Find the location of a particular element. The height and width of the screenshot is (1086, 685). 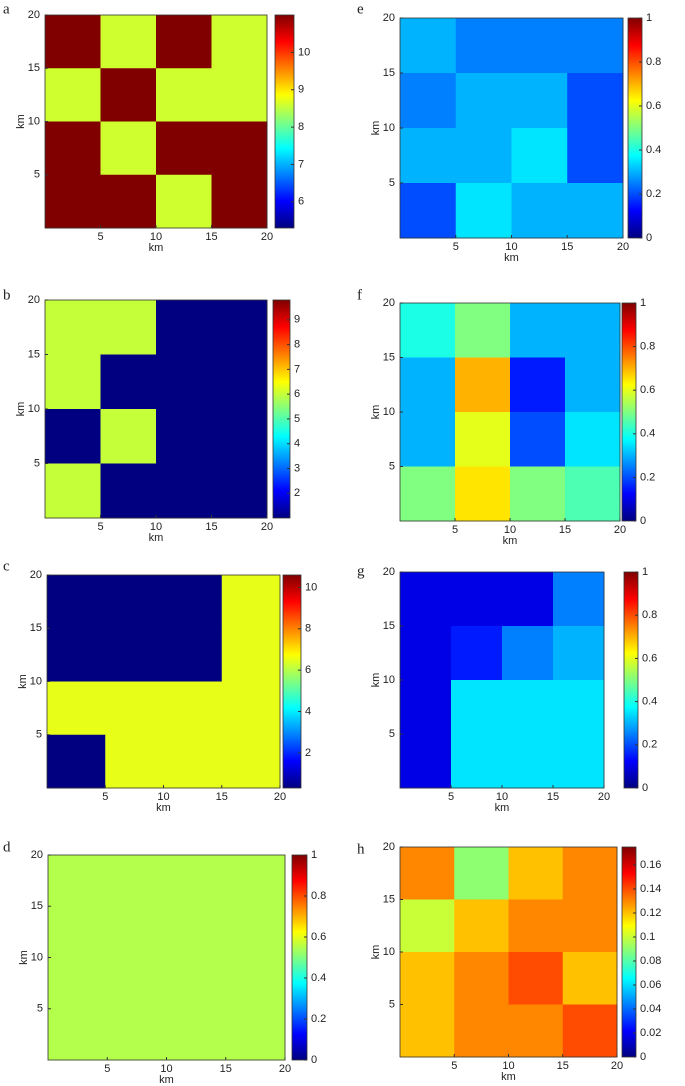

colorbar-tick-label: 9 is located at coordinates (301, 90).